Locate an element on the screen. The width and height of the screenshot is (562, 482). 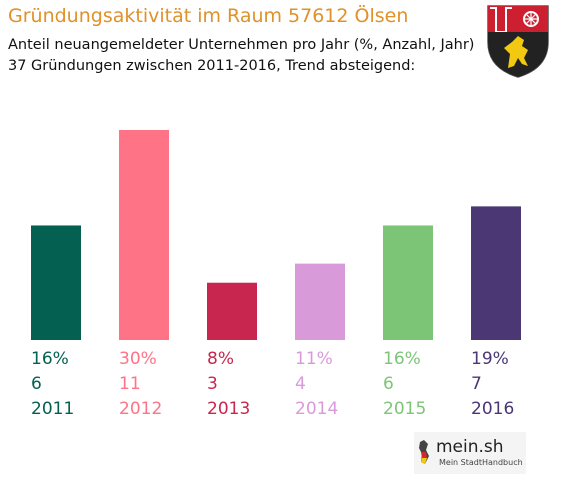
percent-label-2016: 19% is located at coordinates (490, 359).